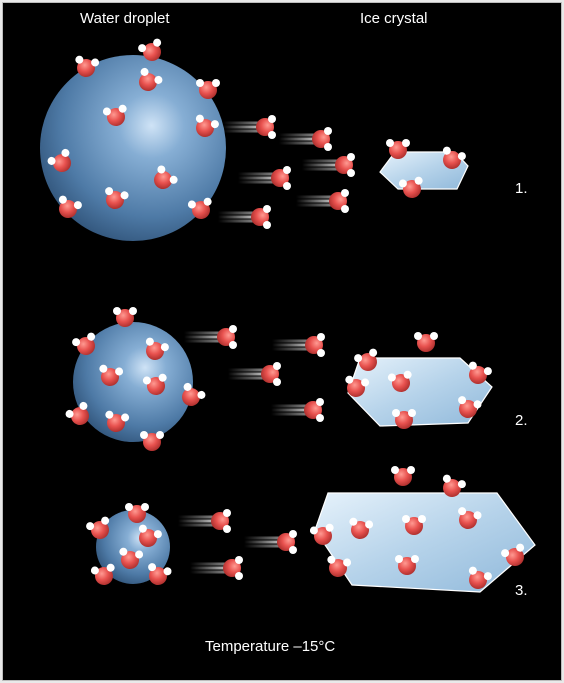 The width and height of the screenshot is (564, 683). What do you see at coordinates (521, 590) in the screenshot?
I see `stage-number-3: 3.` at bounding box center [521, 590].